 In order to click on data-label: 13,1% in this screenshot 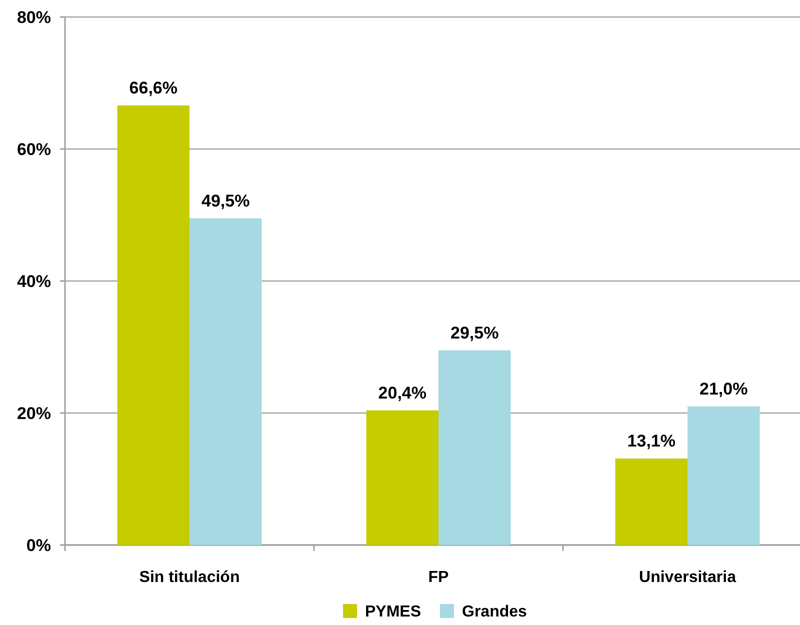, I will do `click(651, 441)`.